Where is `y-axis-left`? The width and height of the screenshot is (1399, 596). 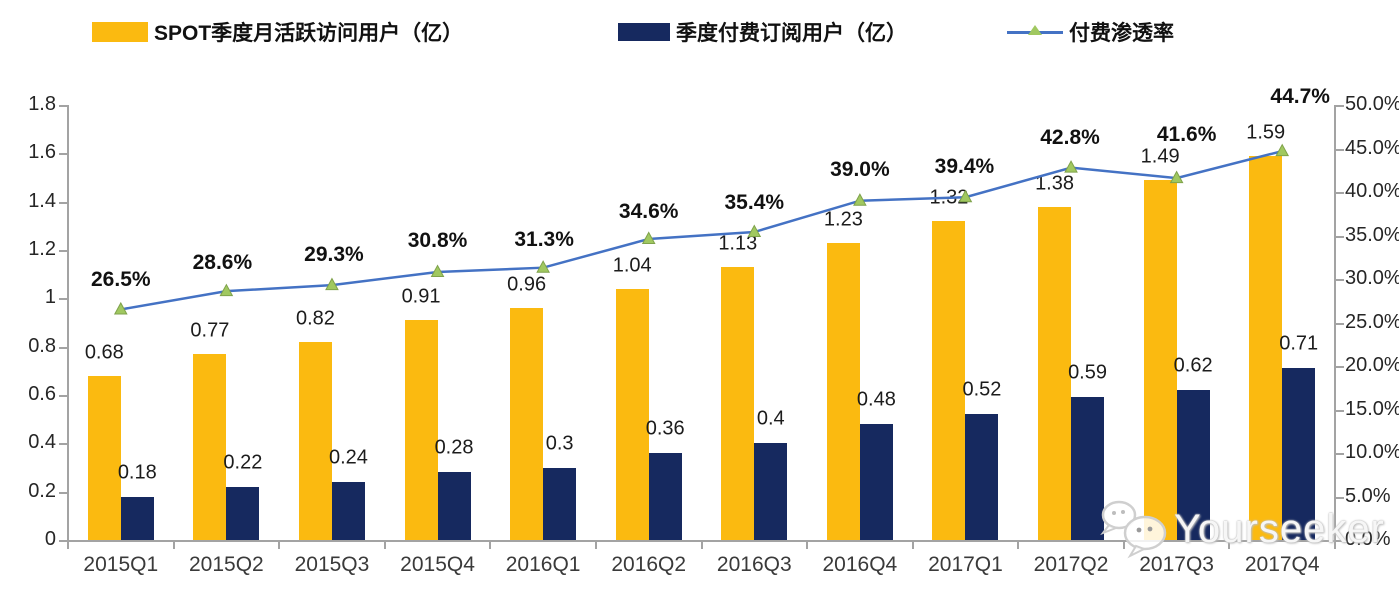 y-axis-left is located at coordinates (68, 323).